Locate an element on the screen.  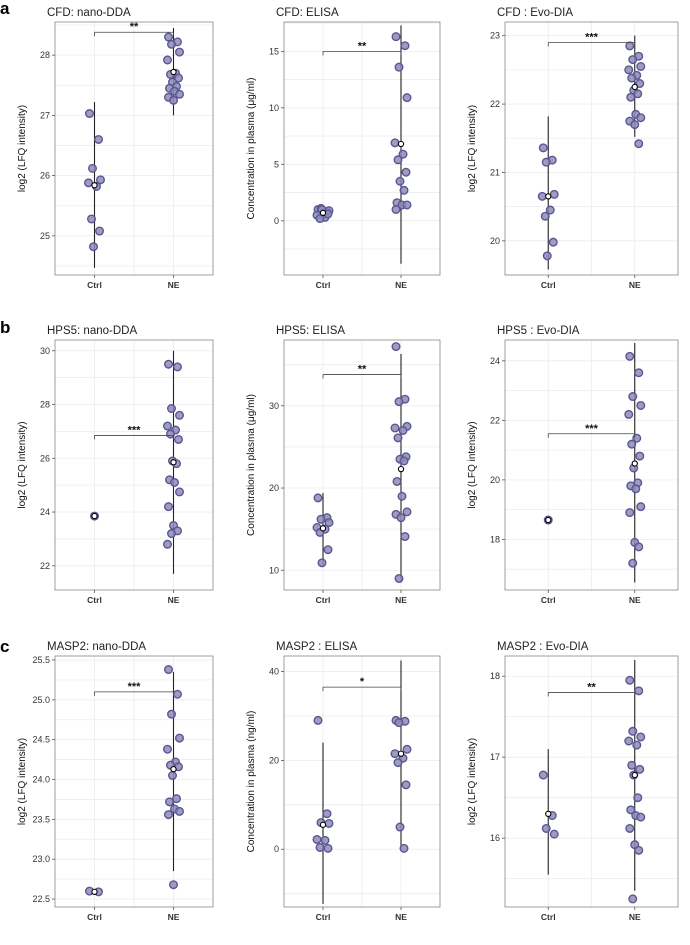
chart-2-ylabel: Concentration in plasma (μg/ml) is located at coordinates (251, 149).